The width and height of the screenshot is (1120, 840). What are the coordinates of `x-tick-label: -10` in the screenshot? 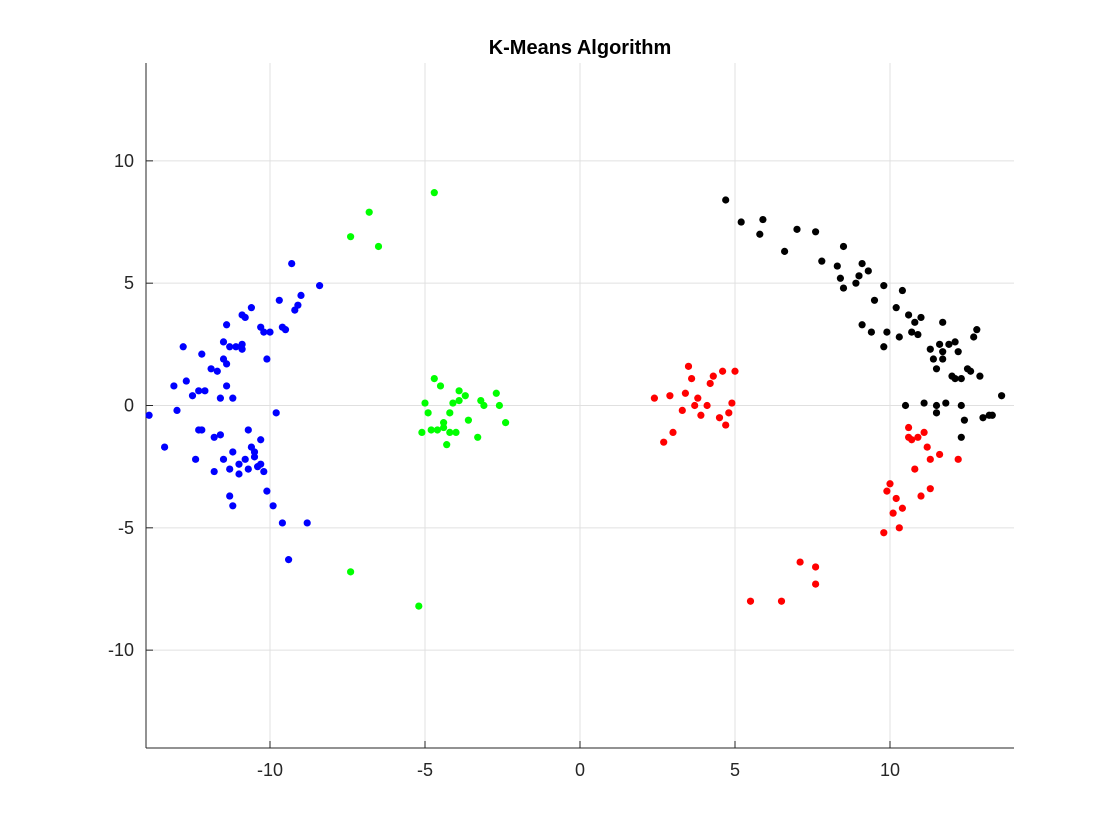 It's located at (270, 770).